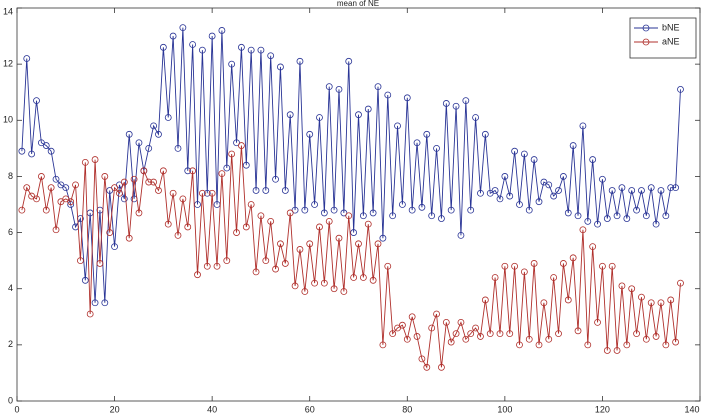  I want to click on legend-marker, so click(646, 42).